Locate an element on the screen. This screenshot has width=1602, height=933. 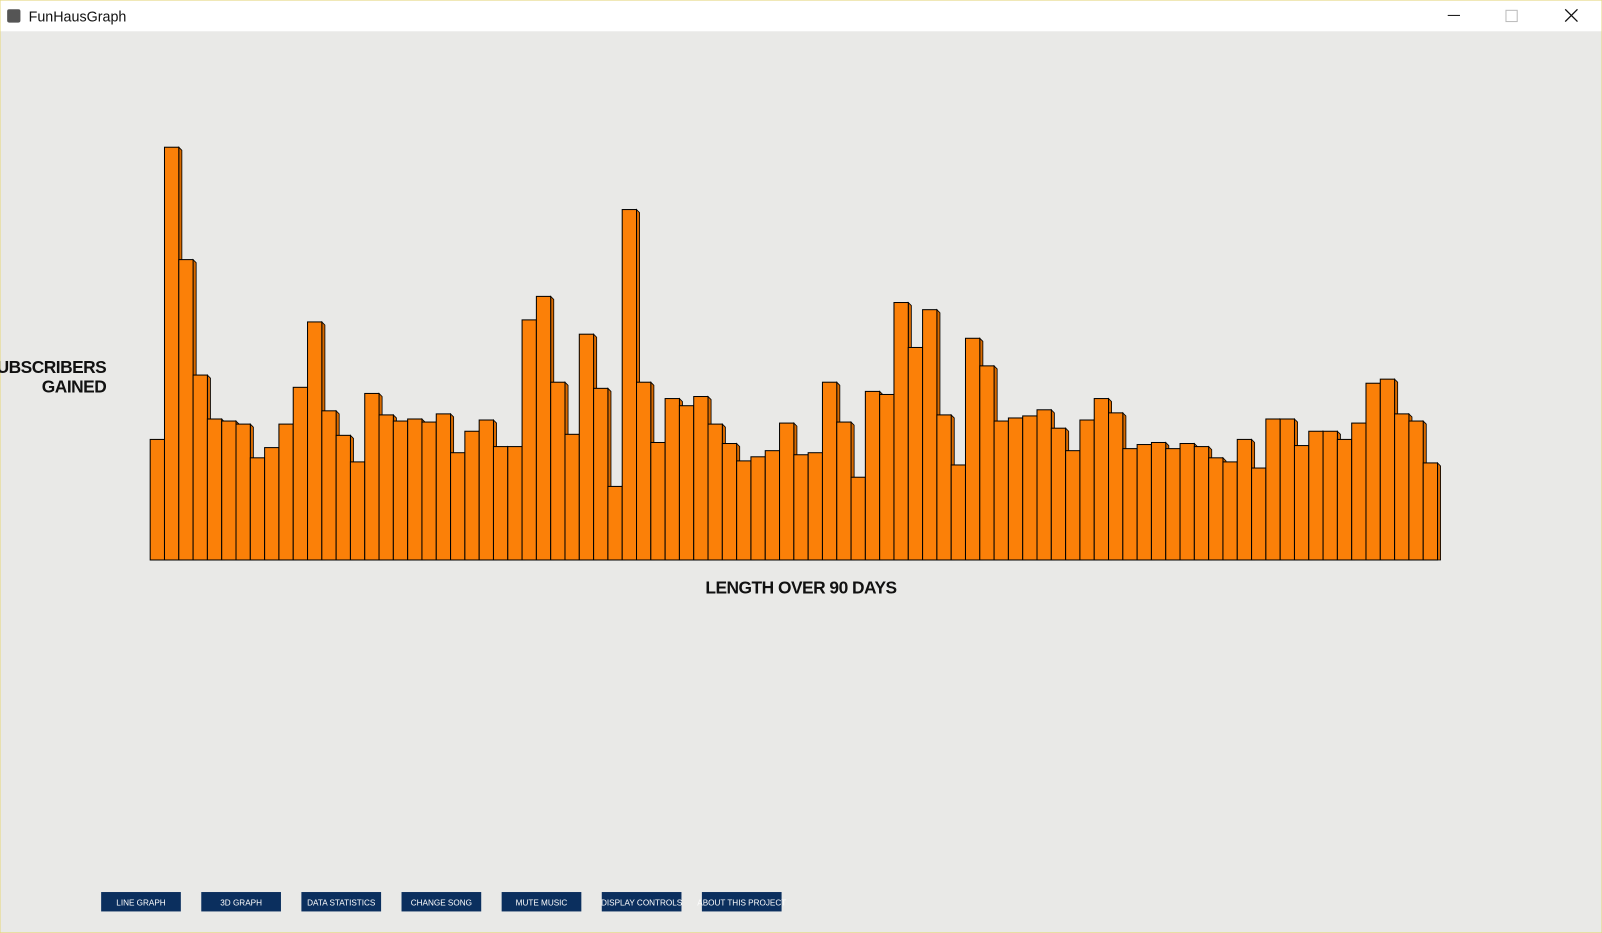
button-label: MUTE MUSIC is located at coordinates (542, 902).